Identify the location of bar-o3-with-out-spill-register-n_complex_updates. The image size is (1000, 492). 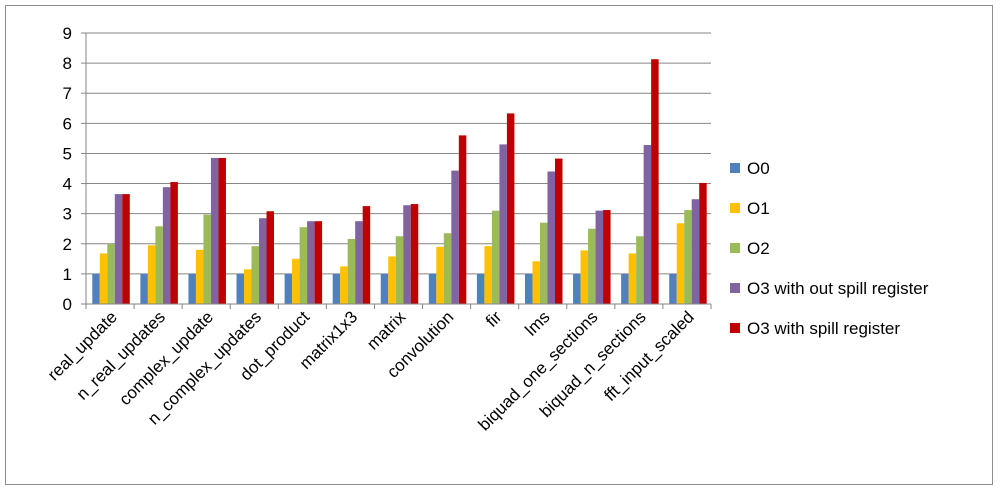
(263, 261).